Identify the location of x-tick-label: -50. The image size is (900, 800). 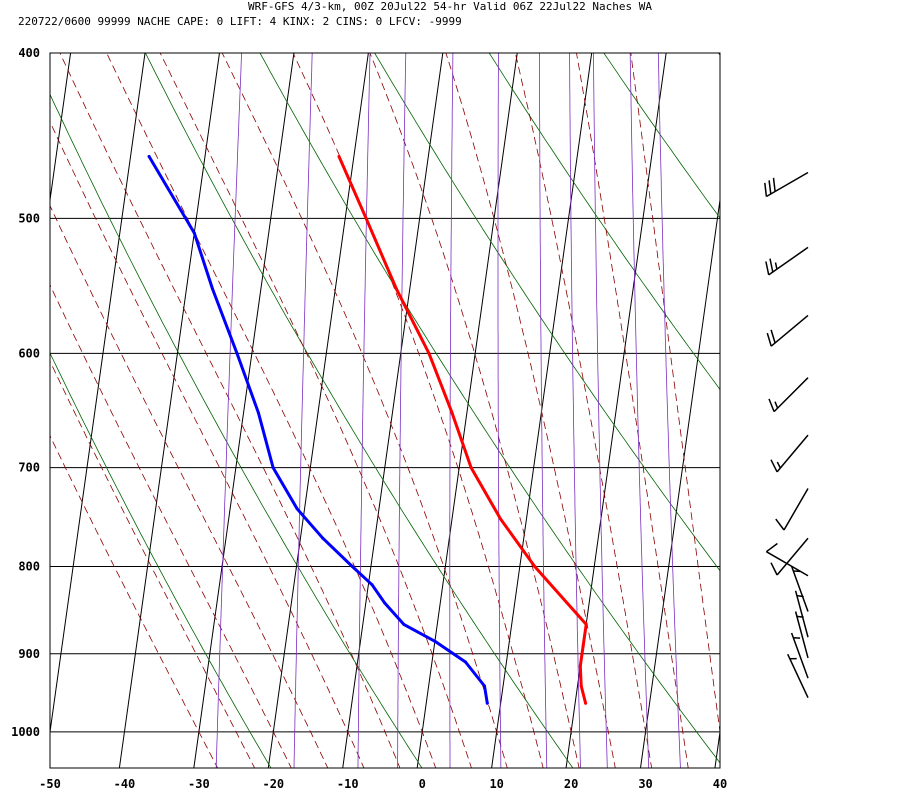
(50, 784).